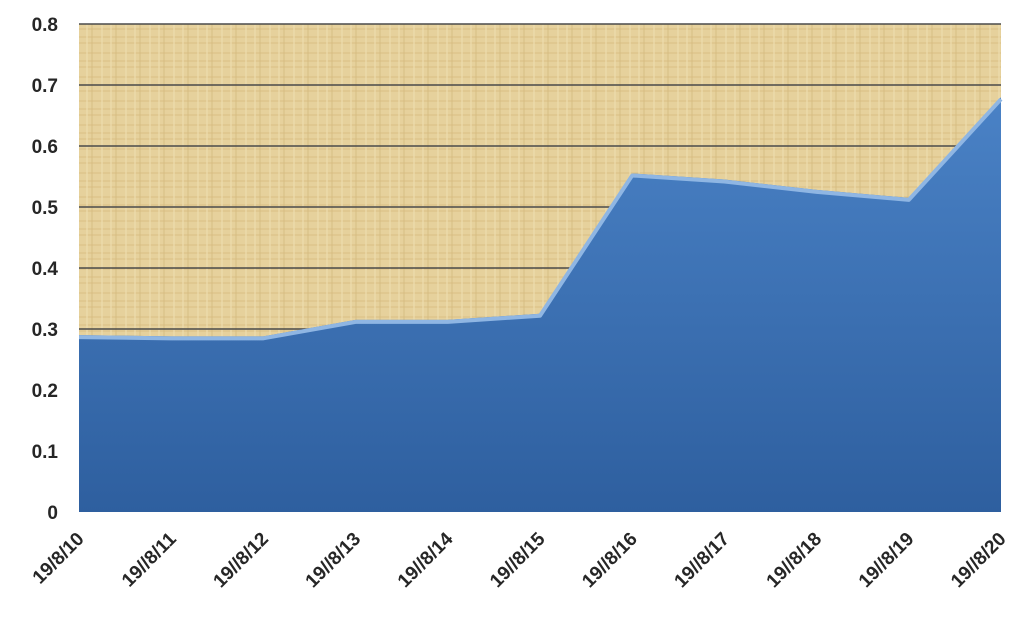 This screenshot has height=629, width=1024. I want to click on y-tick-label: 0.7, so click(45, 86).